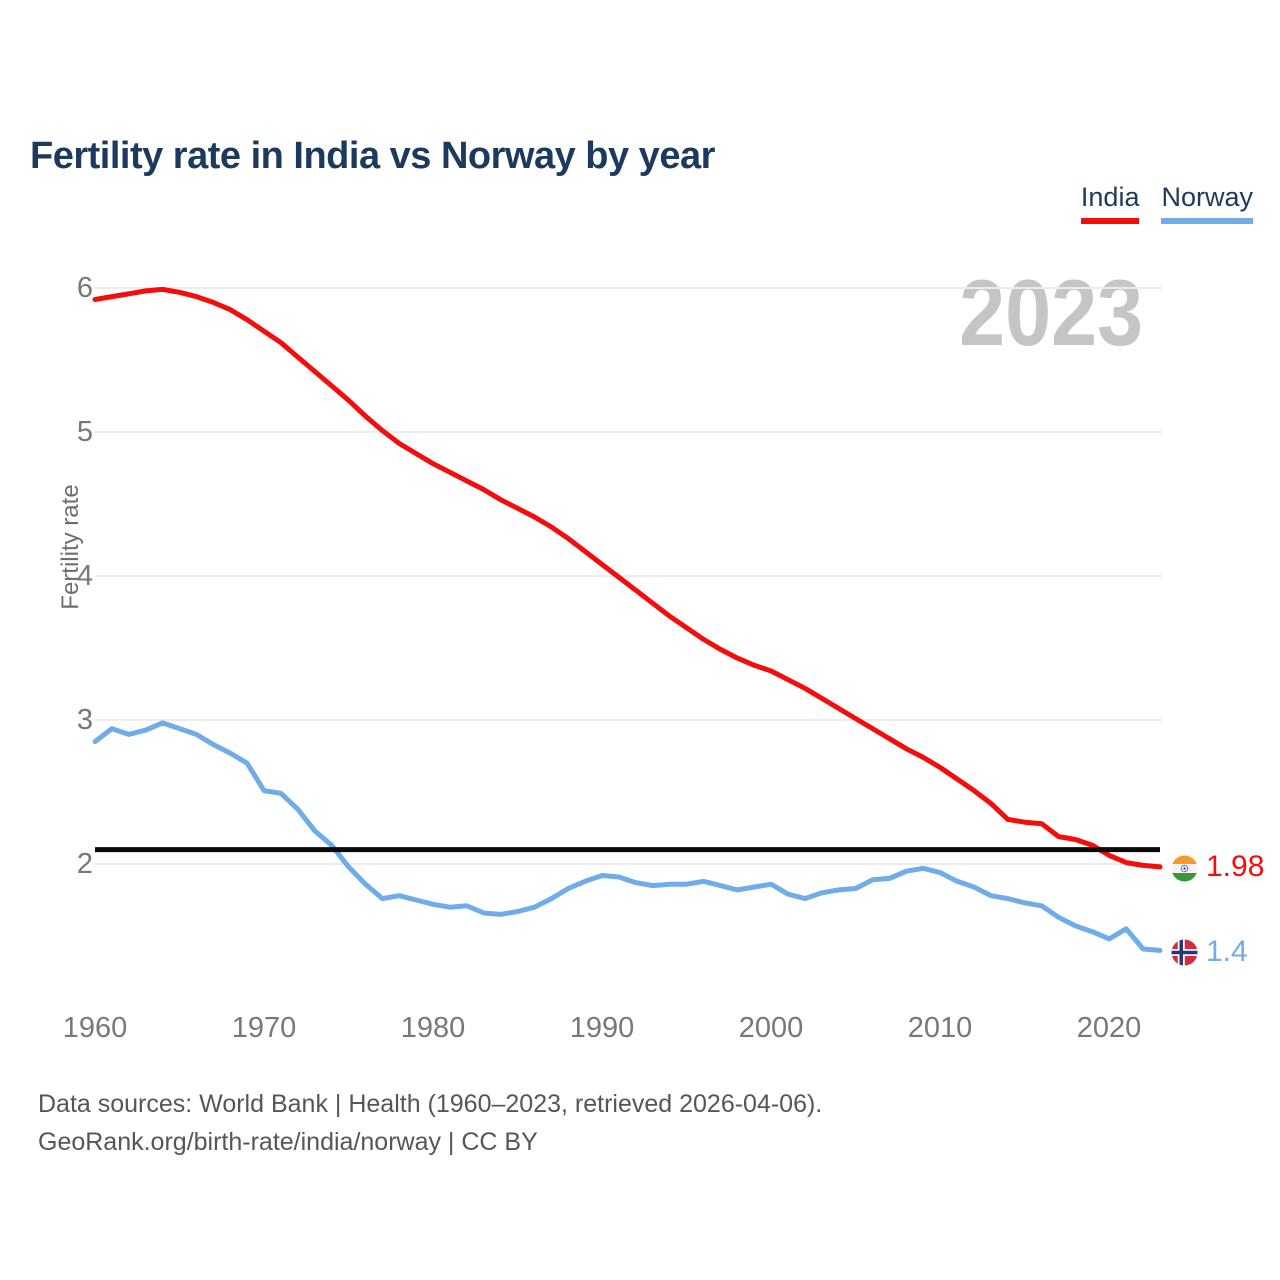 This screenshot has height=1280, width=1280. What do you see at coordinates (940, 1028) in the screenshot?
I see `x-tick-2010: 2010` at bounding box center [940, 1028].